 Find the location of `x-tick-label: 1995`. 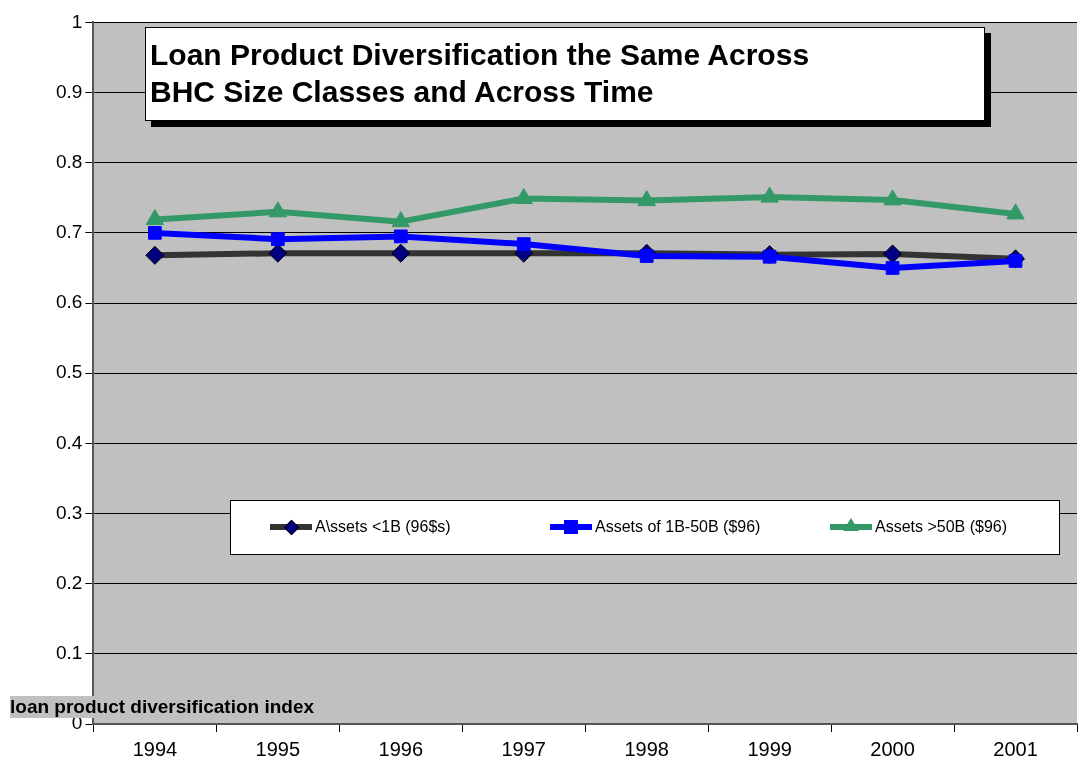

x-tick-label: 1995 is located at coordinates (278, 748).